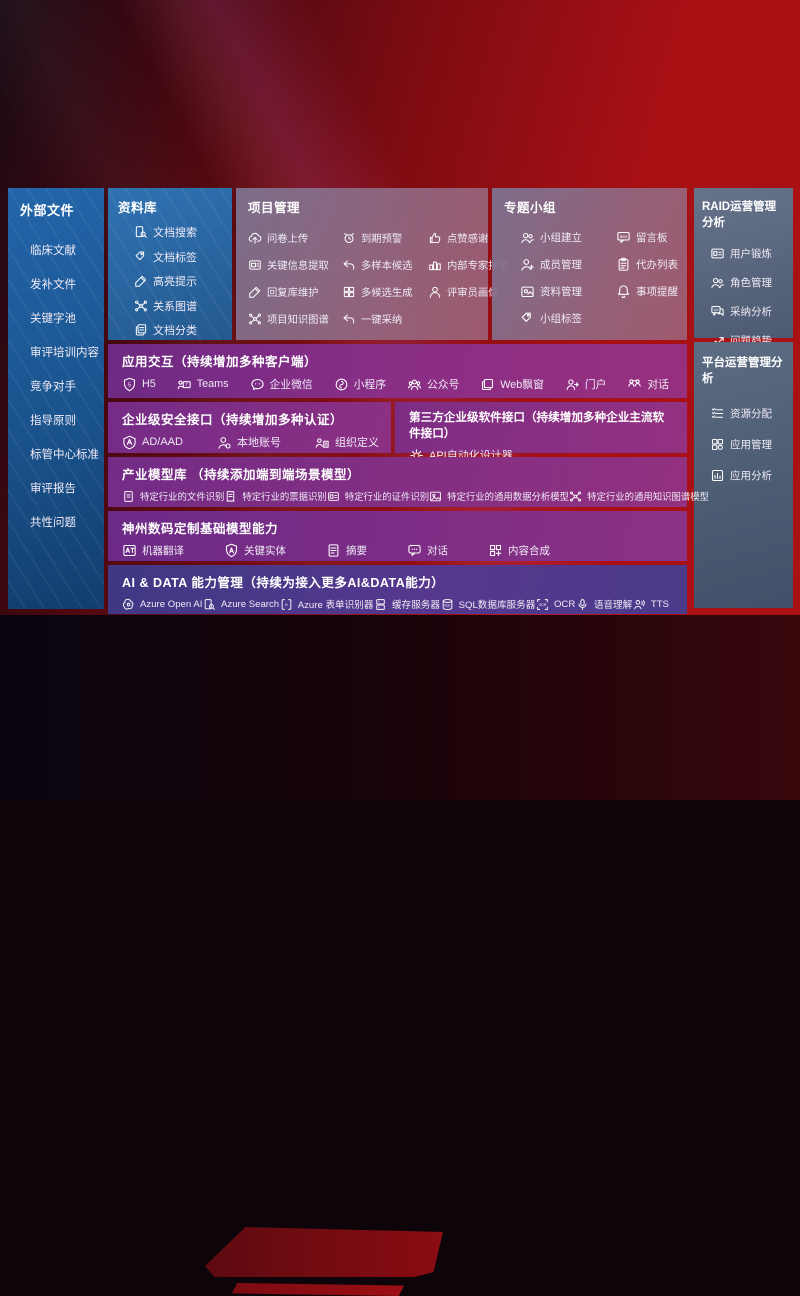 Image resolution: width=800 pixels, height=1296 pixels. Describe the element at coordinates (171, 232) in the screenshot. I see `feature-item: 文档搜索` at that location.